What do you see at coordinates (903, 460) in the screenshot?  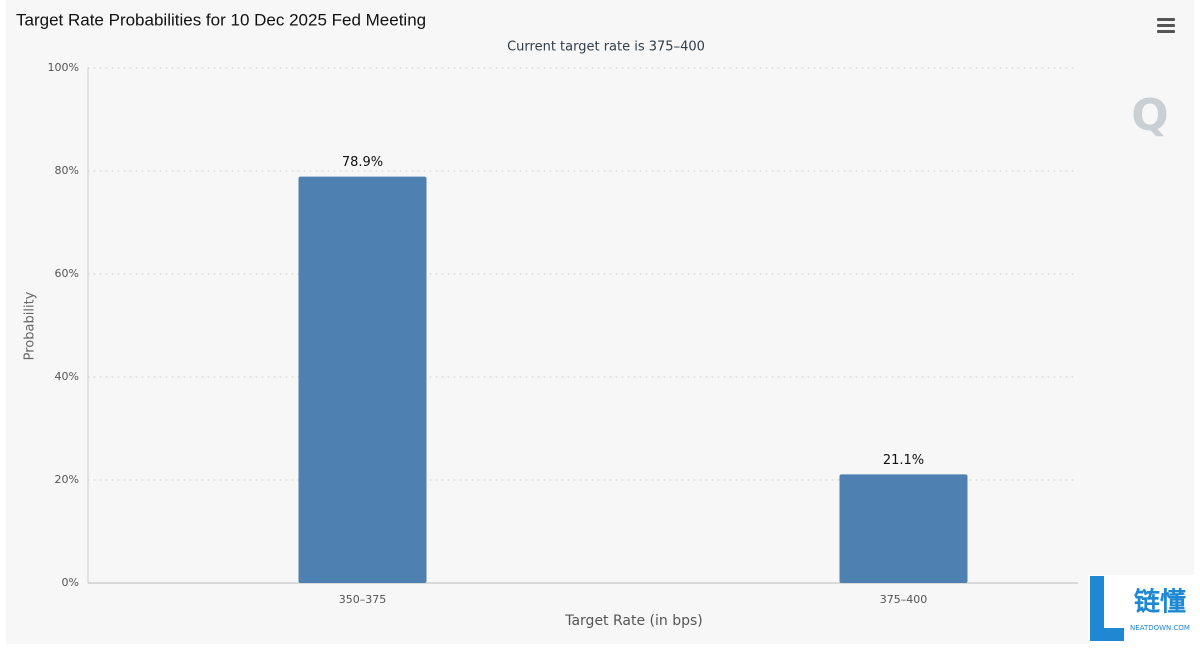 I see `data-label: 21.1%` at bounding box center [903, 460].